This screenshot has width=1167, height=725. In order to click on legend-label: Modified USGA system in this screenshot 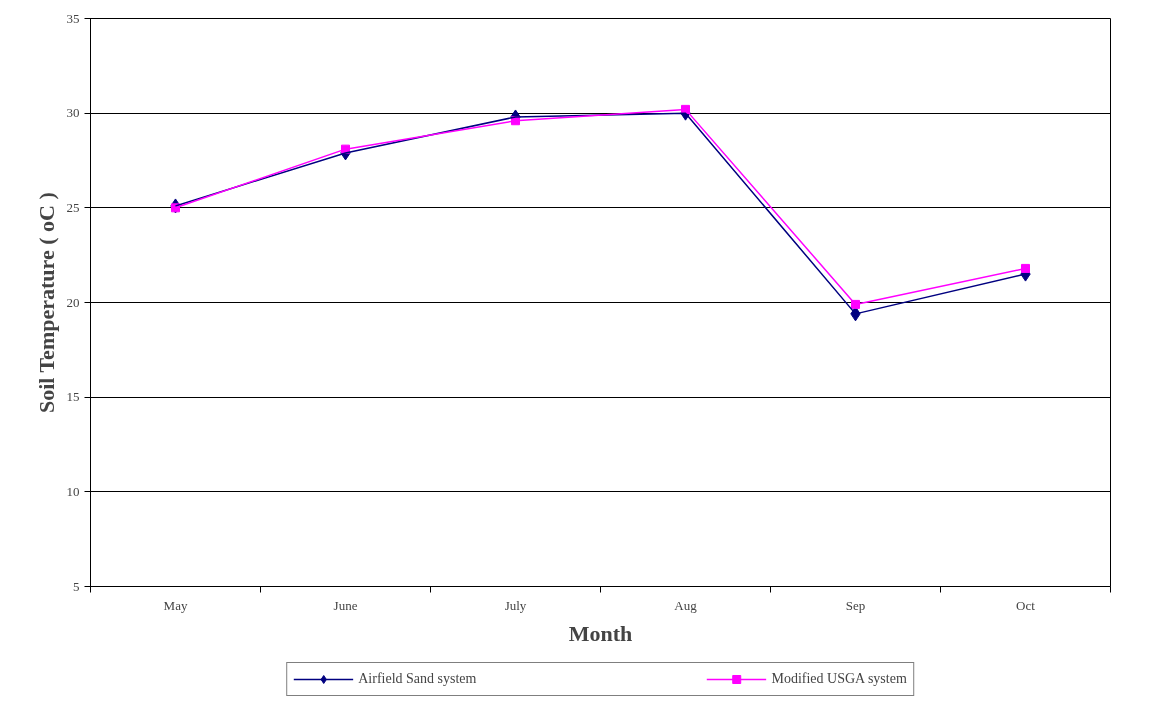, I will do `click(839, 679)`.